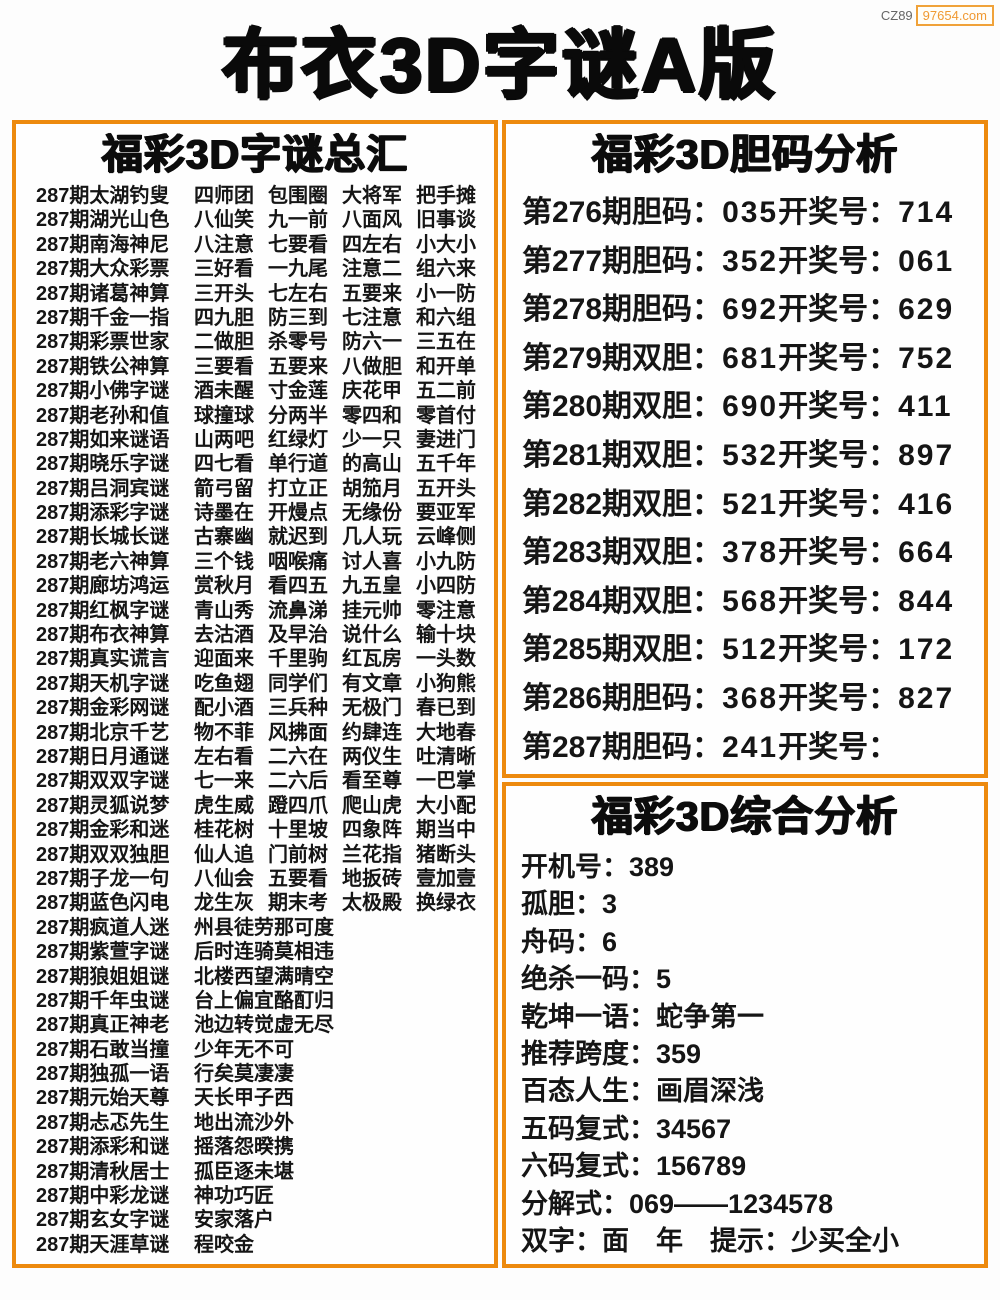  What do you see at coordinates (298, 756) in the screenshot?
I see `puzzle-word: 二六在` at bounding box center [298, 756].